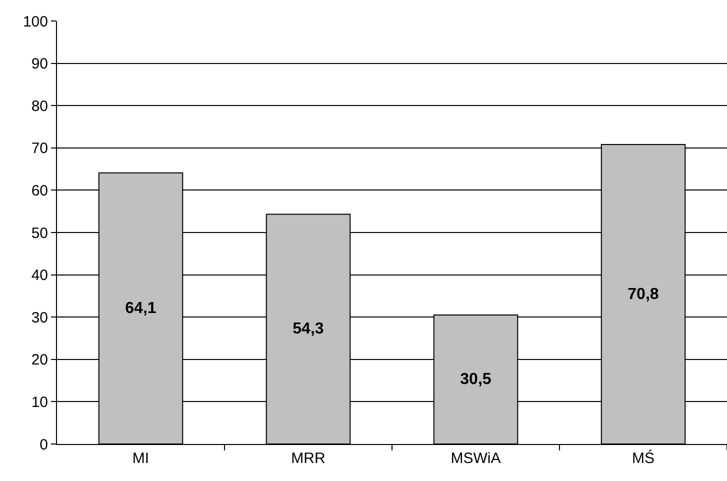 Image resolution: width=727 pixels, height=481 pixels. I want to click on y-tick-label: 100, so click(35, 21).